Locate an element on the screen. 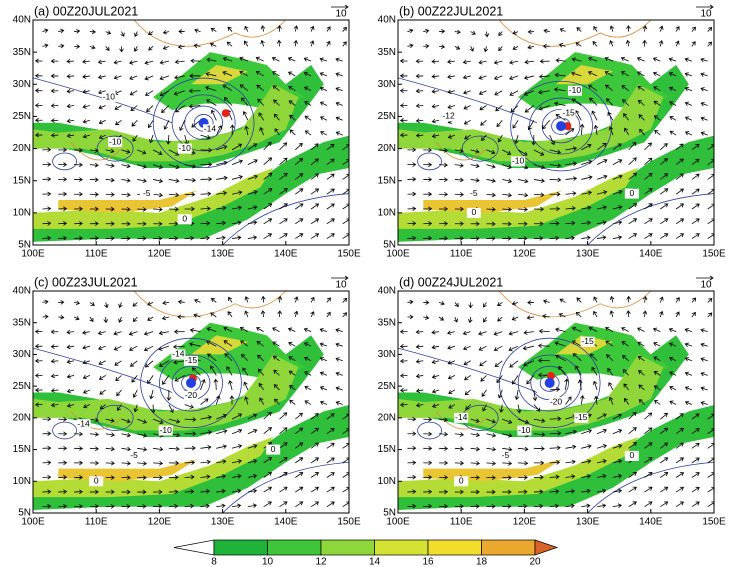 The width and height of the screenshot is (731, 567). lat-tick-label: 10N is located at coordinates (387, 481).